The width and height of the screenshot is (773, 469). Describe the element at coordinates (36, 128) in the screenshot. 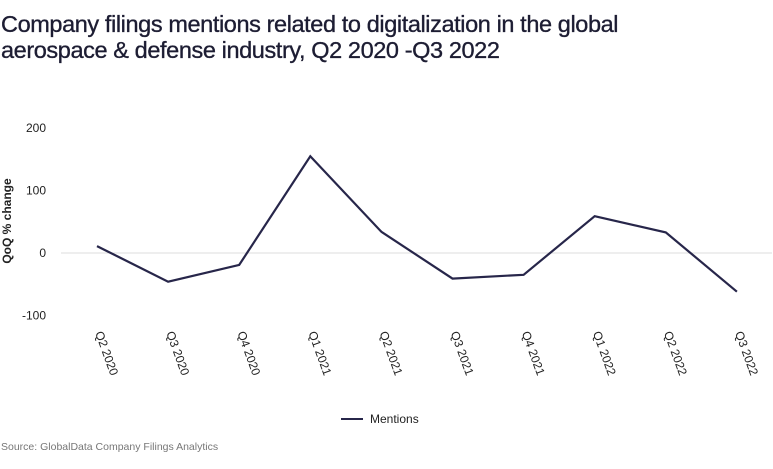

I see `y-tick-label: 200` at that location.